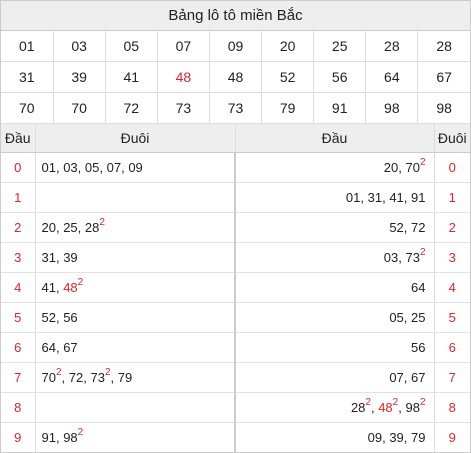 This screenshot has width=471, height=453. Describe the element at coordinates (335, 138) in the screenshot. I see `header-dau-right: Đầu` at that location.